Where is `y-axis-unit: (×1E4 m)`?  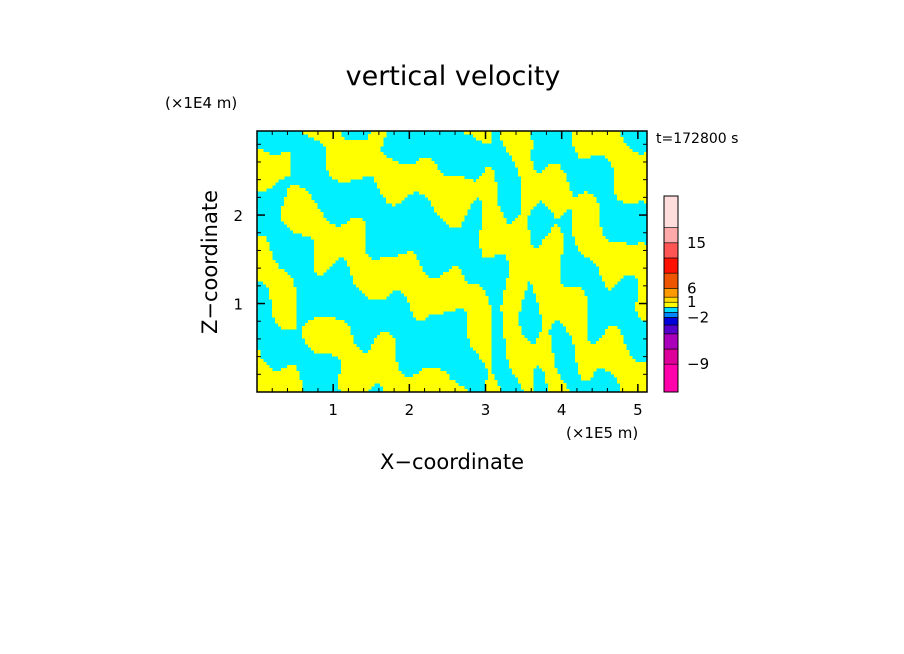 y-axis-unit: (×1E4 m) is located at coordinates (201, 103).